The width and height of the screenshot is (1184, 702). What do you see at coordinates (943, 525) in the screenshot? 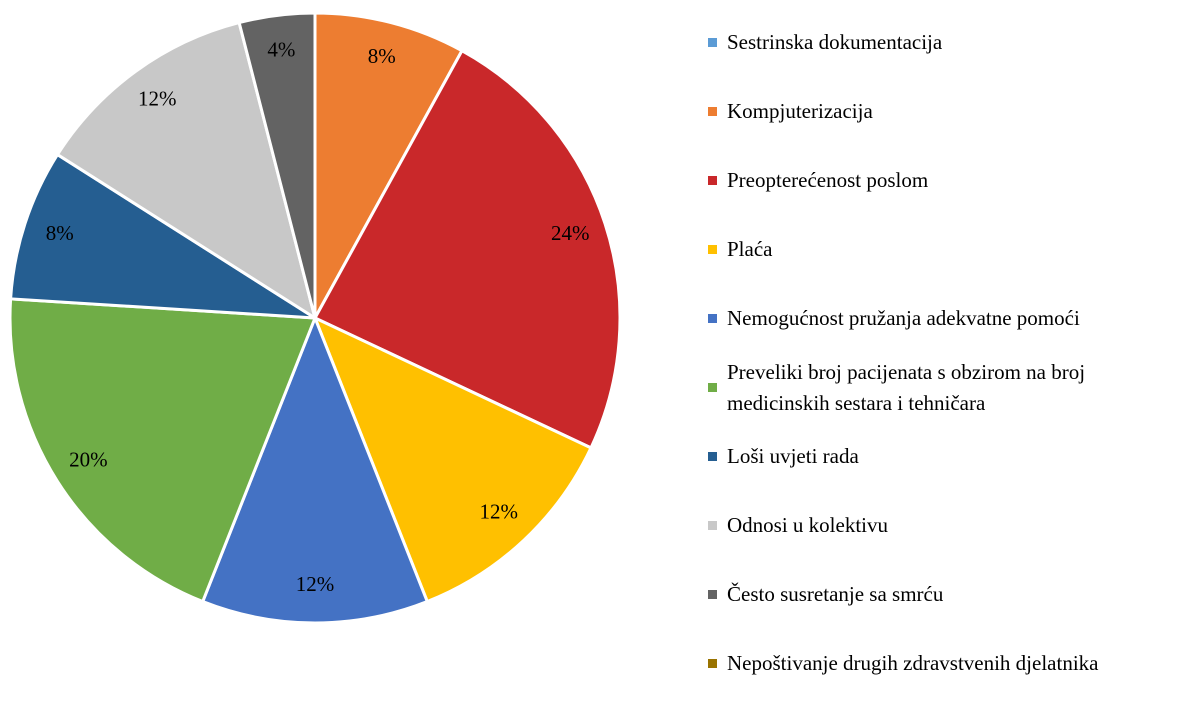
I see `legend-item: Odnosi u kolektivu` at bounding box center [943, 525].